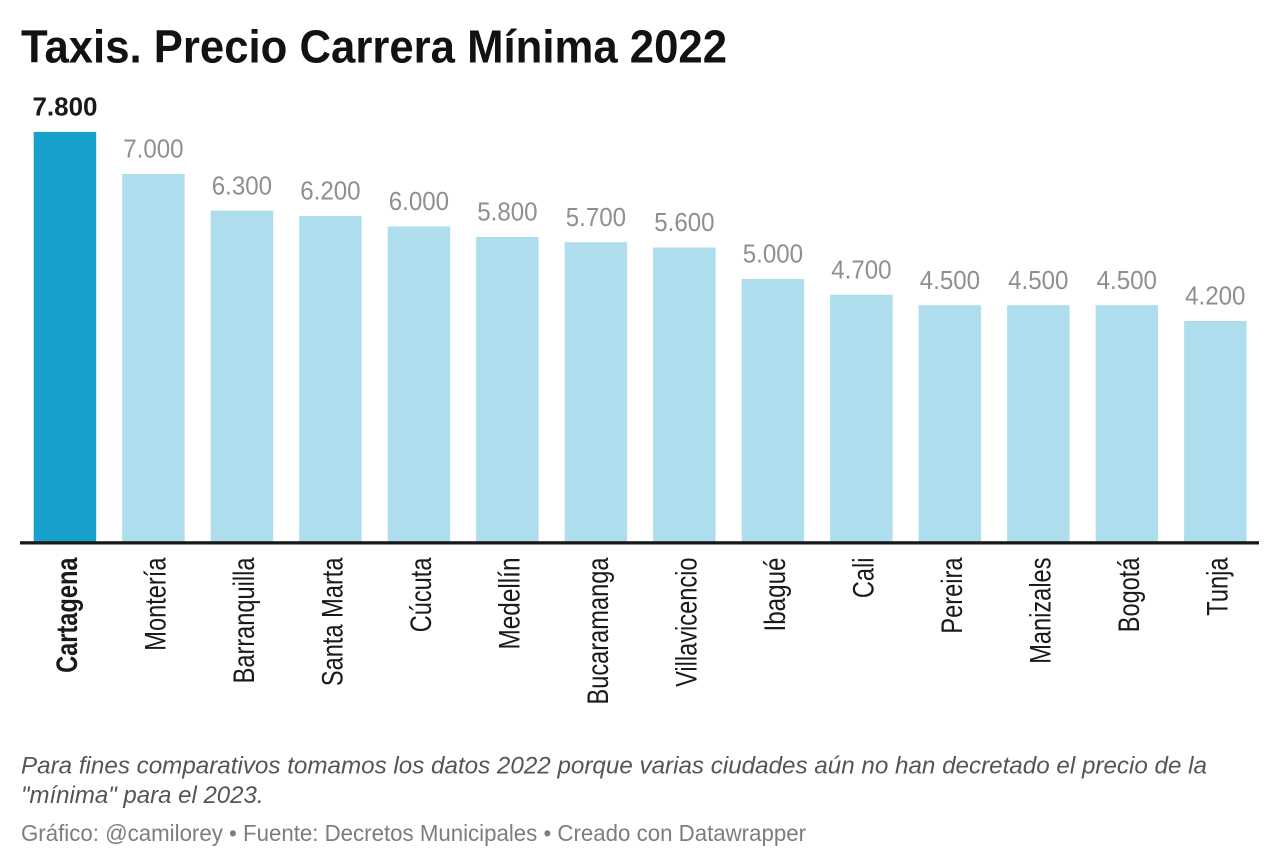  Describe the element at coordinates (507, 212) in the screenshot. I see `svg-text: 5.800` at that location.